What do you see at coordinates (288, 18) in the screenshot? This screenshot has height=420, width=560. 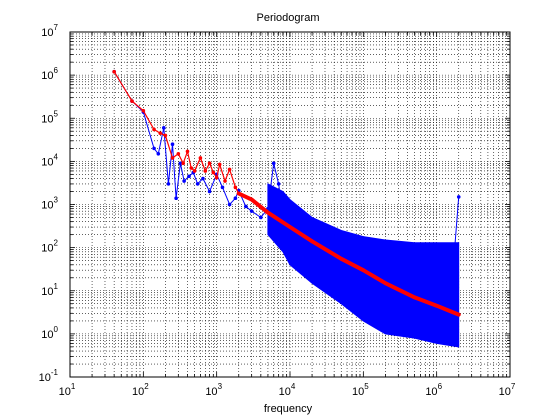 I see `chart-title: Periodogram` at bounding box center [288, 18].